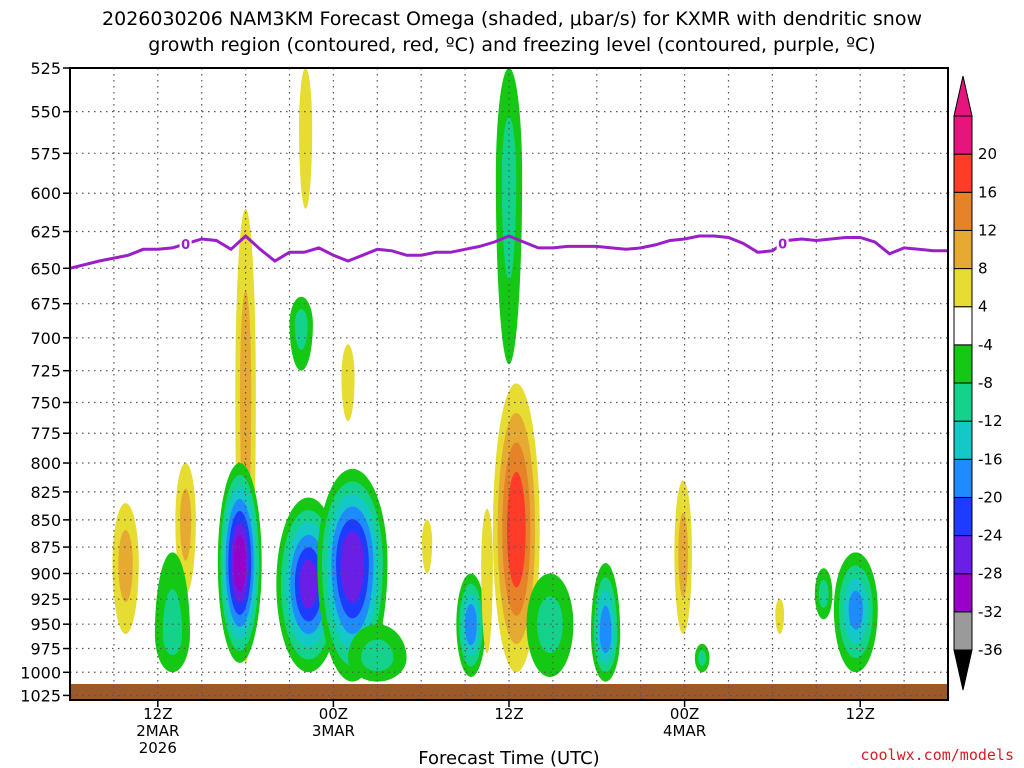 This screenshot has height=768, width=1024. Describe the element at coordinates (990, 650) in the screenshot. I see `colorbar-tick-label: -36` at that location.